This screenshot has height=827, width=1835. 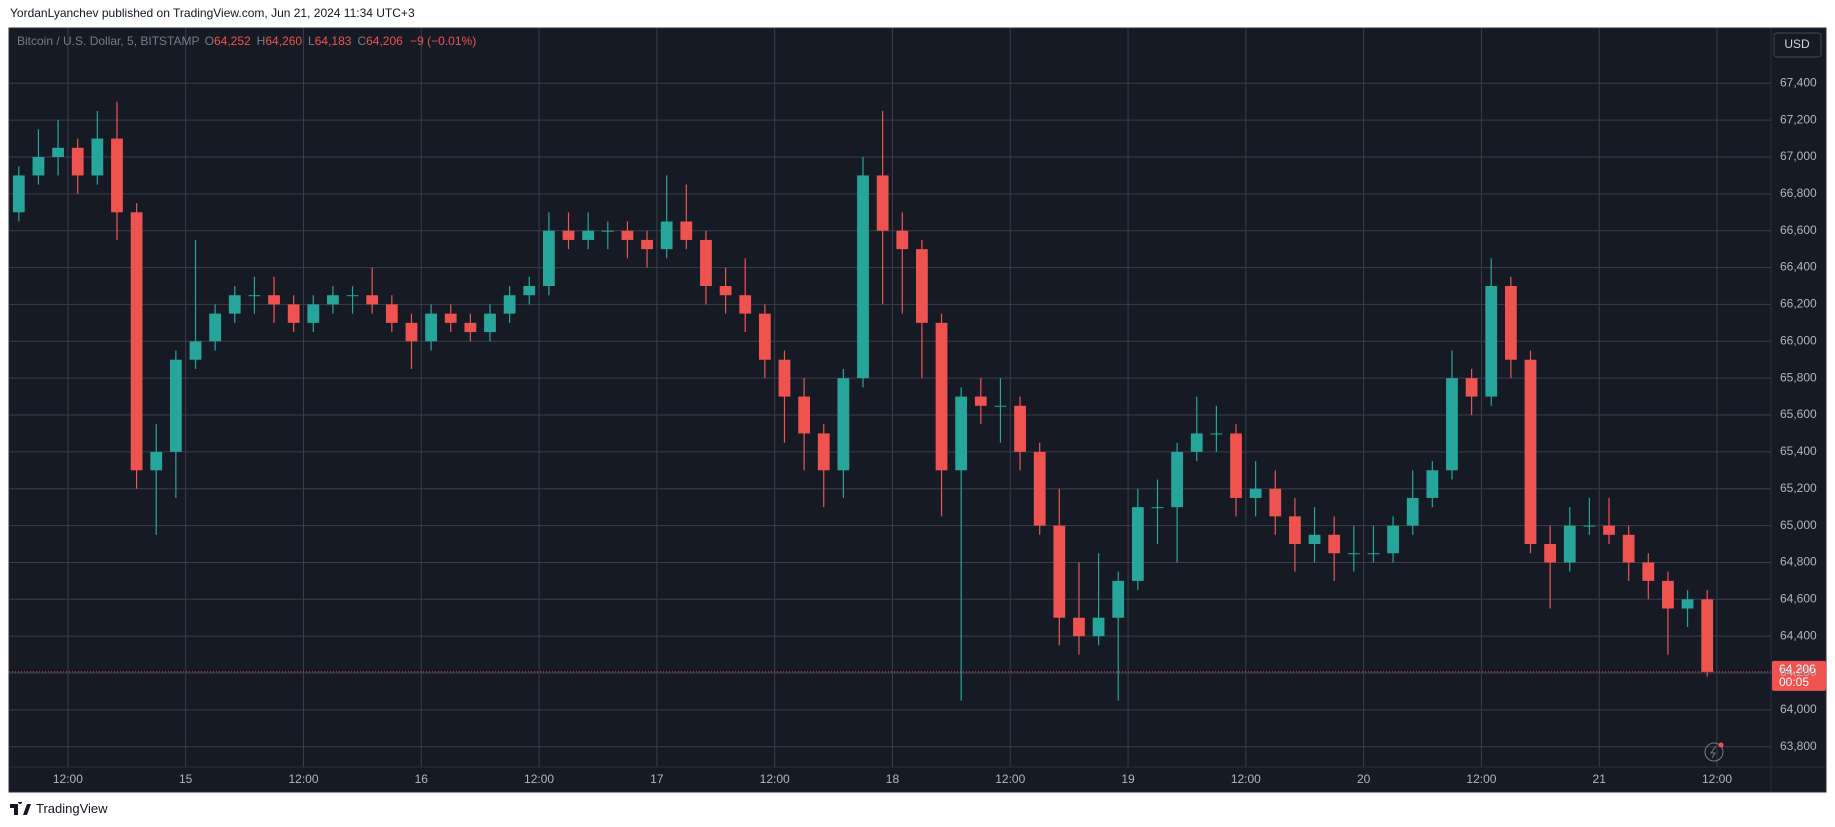 I want to click on change-value: −9 (−0.01%), so click(x=443, y=41).